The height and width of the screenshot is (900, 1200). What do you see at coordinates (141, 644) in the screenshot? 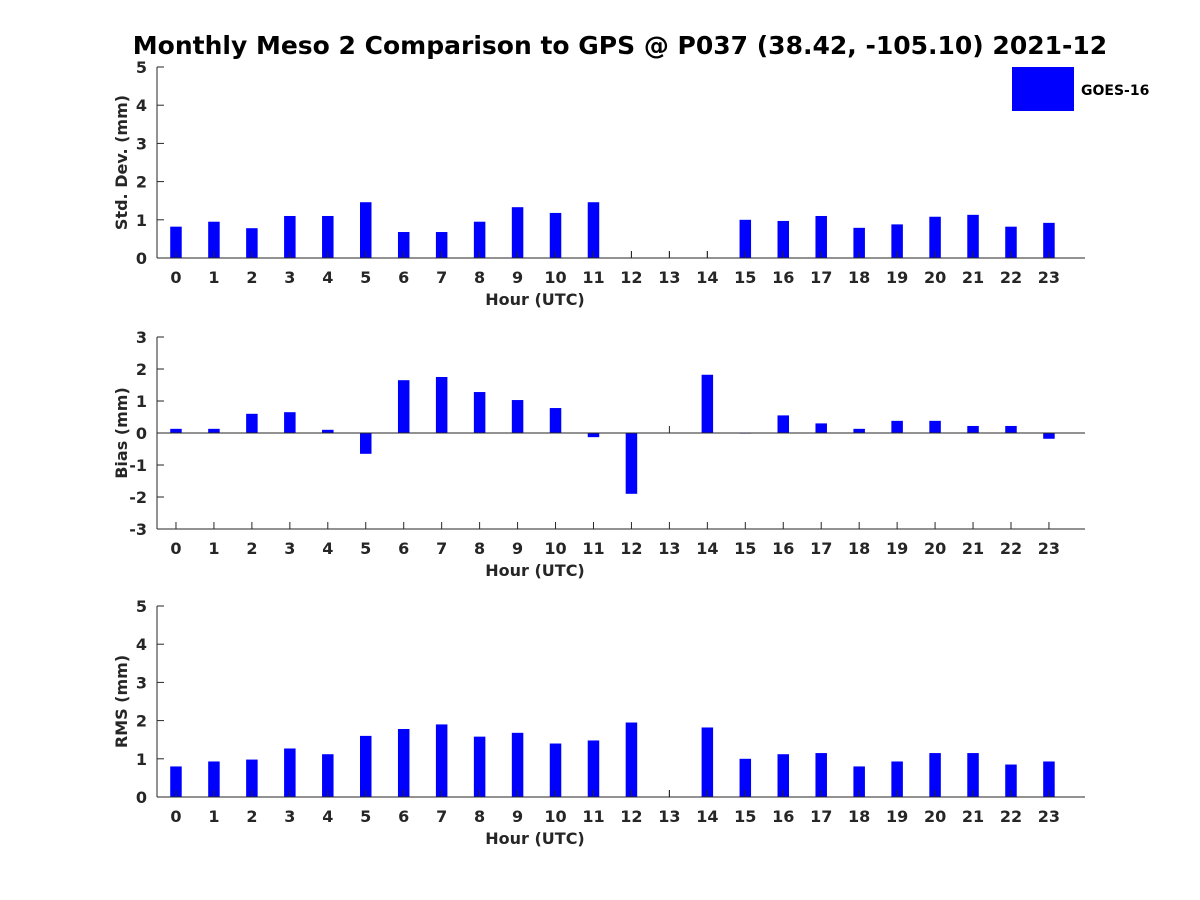
I see `y-tick-label: 4` at bounding box center [141, 644].